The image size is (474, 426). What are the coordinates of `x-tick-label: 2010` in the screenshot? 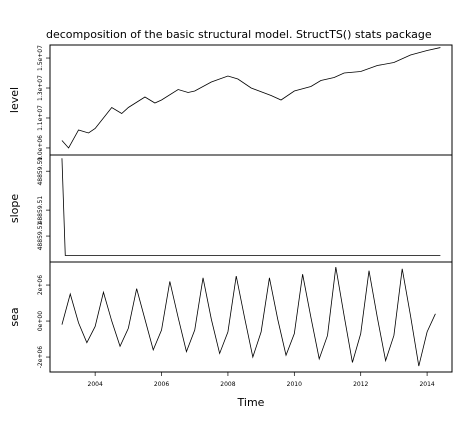 It's located at (294, 384).